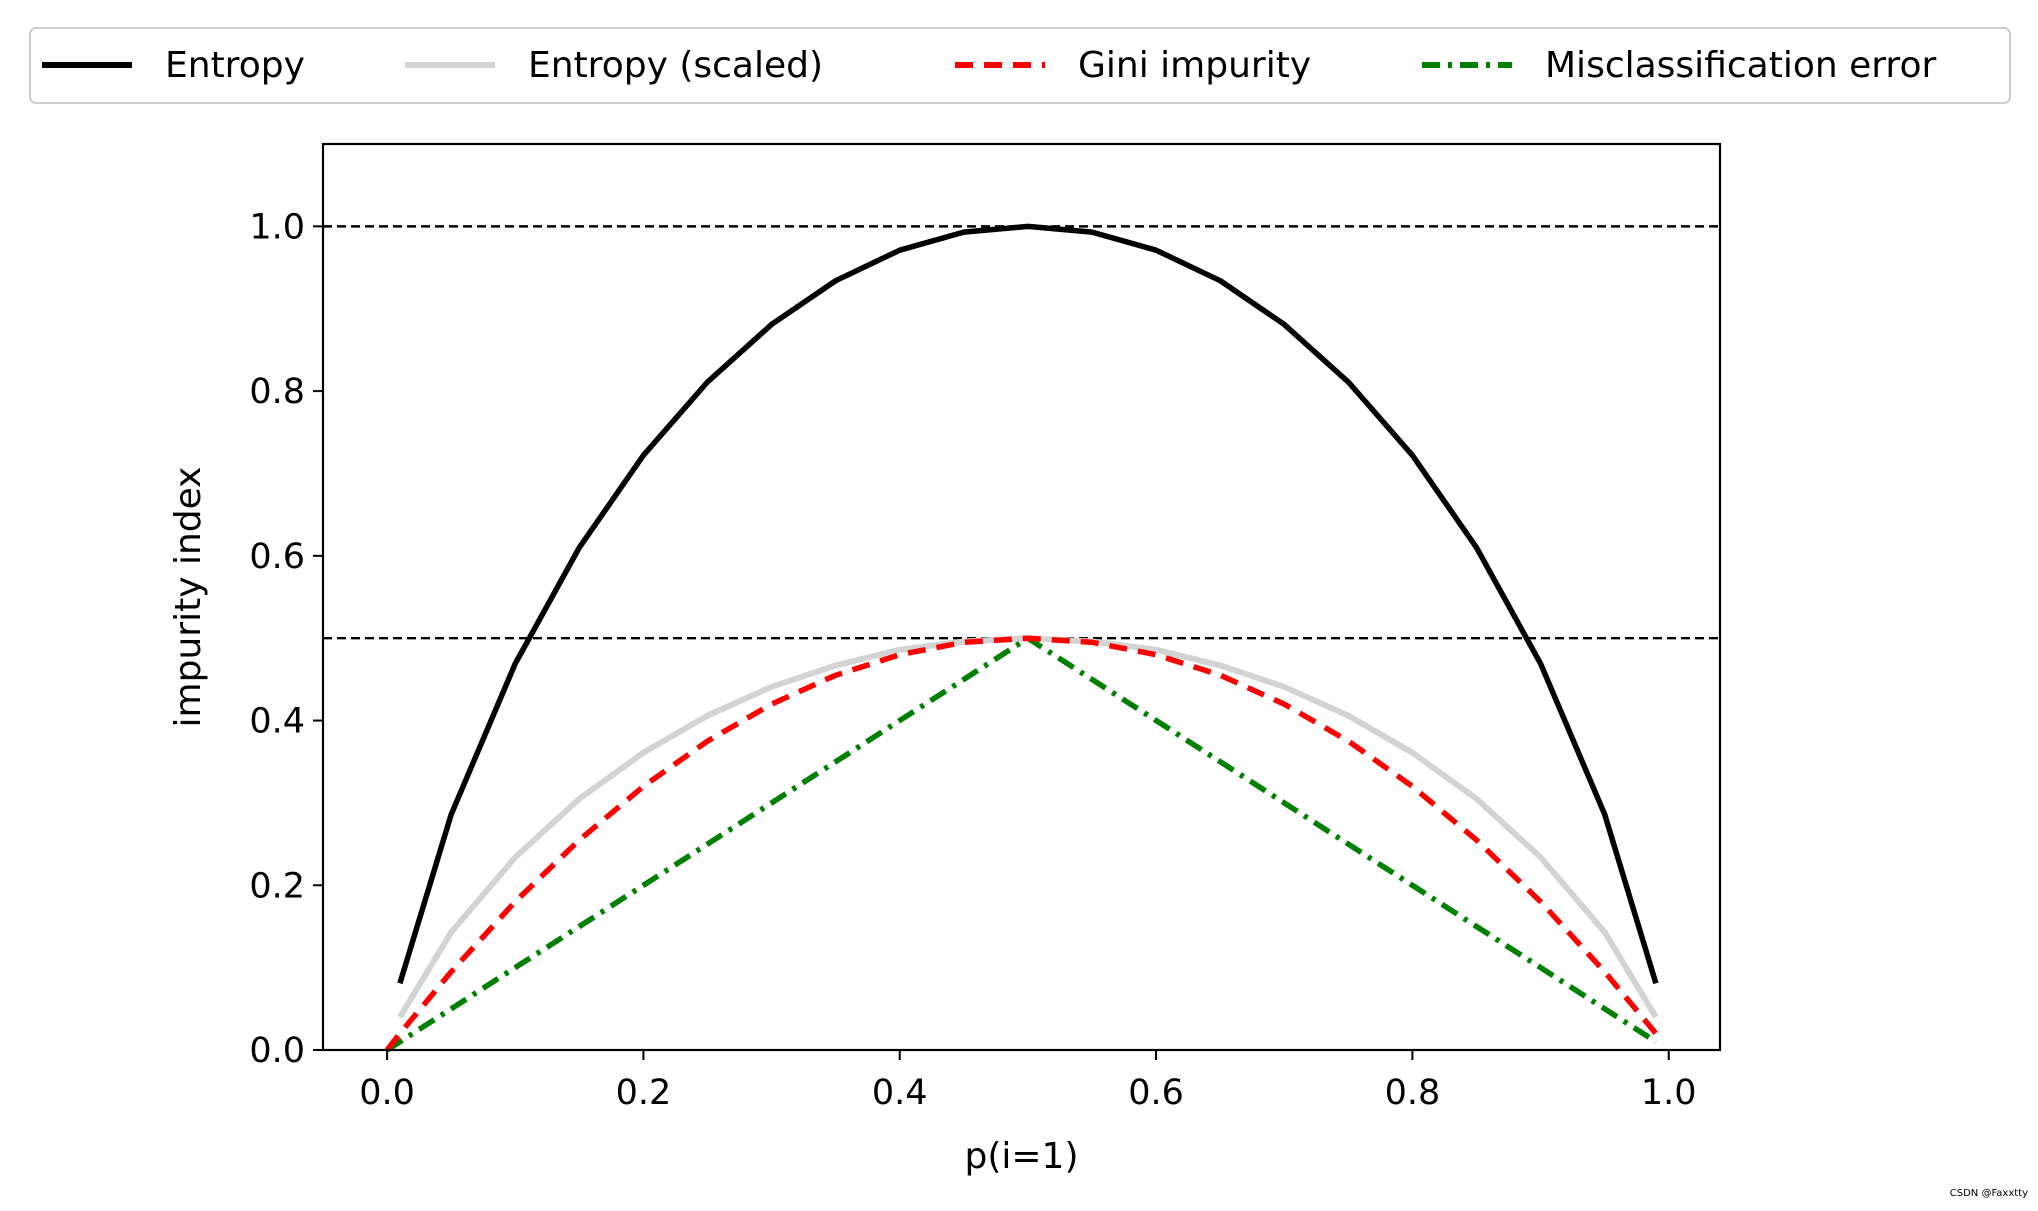 The width and height of the screenshot is (2038, 1211). What do you see at coordinates (1413, 1093) in the screenshot?
I see `x-tick-label: 0.8` at bounding box center [1413, 1093].